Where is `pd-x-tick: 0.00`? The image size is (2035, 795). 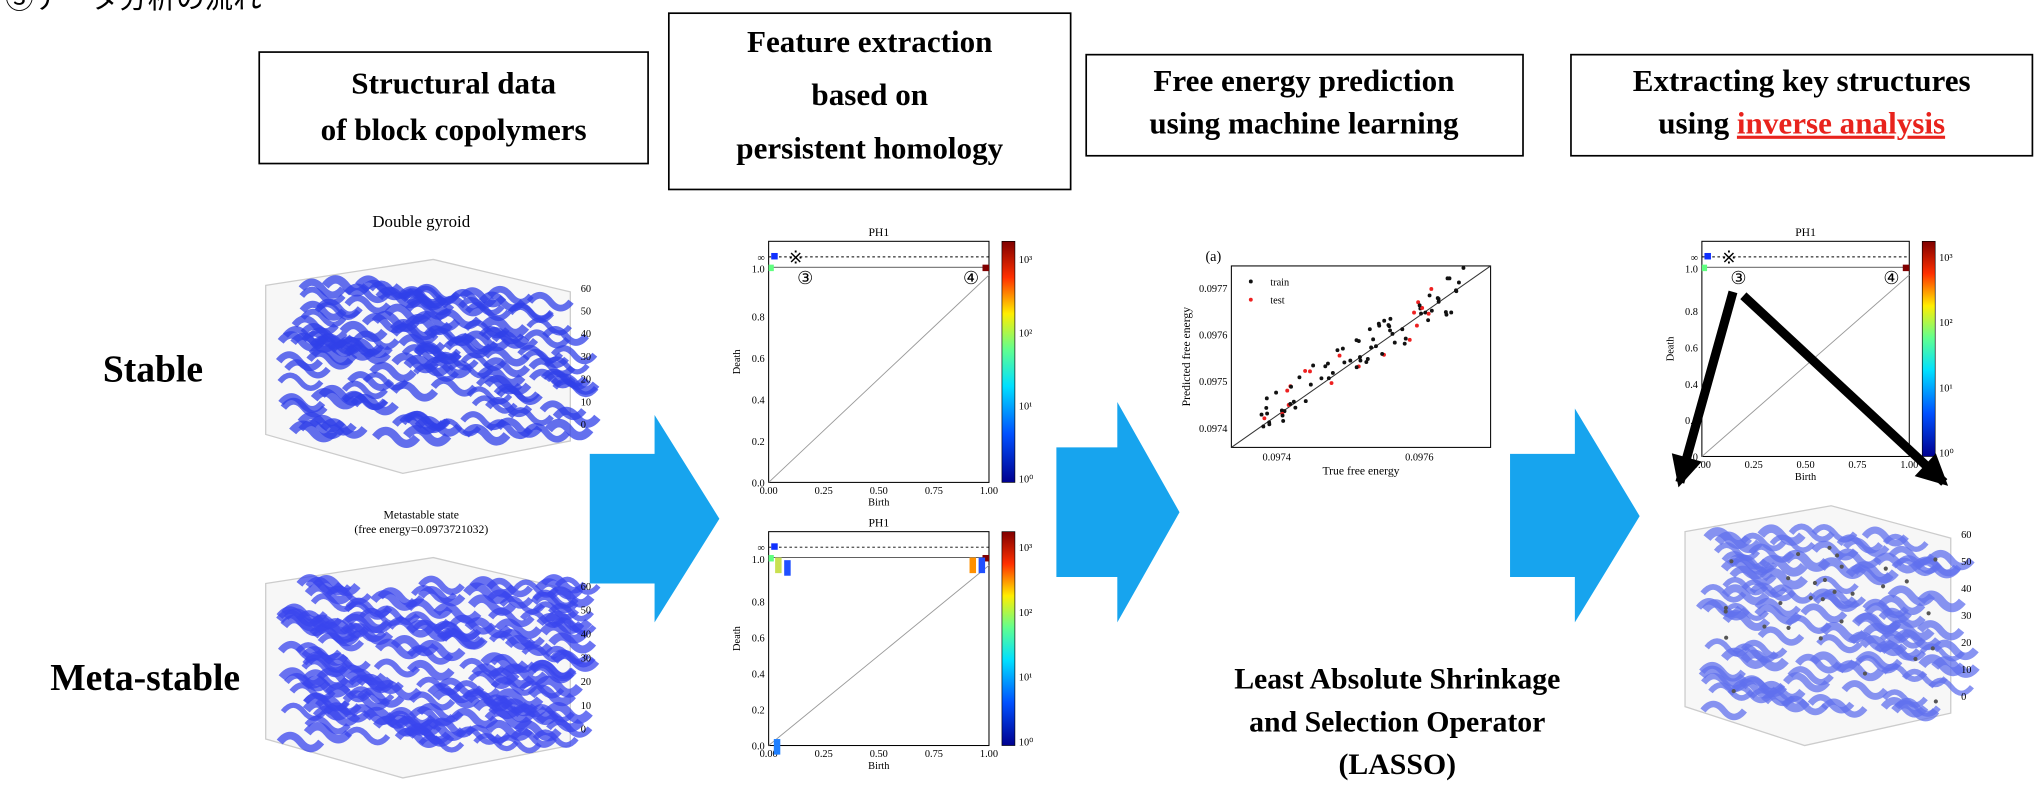 pd-x-tick: 0.00 is located at coordinates (1702, 465).